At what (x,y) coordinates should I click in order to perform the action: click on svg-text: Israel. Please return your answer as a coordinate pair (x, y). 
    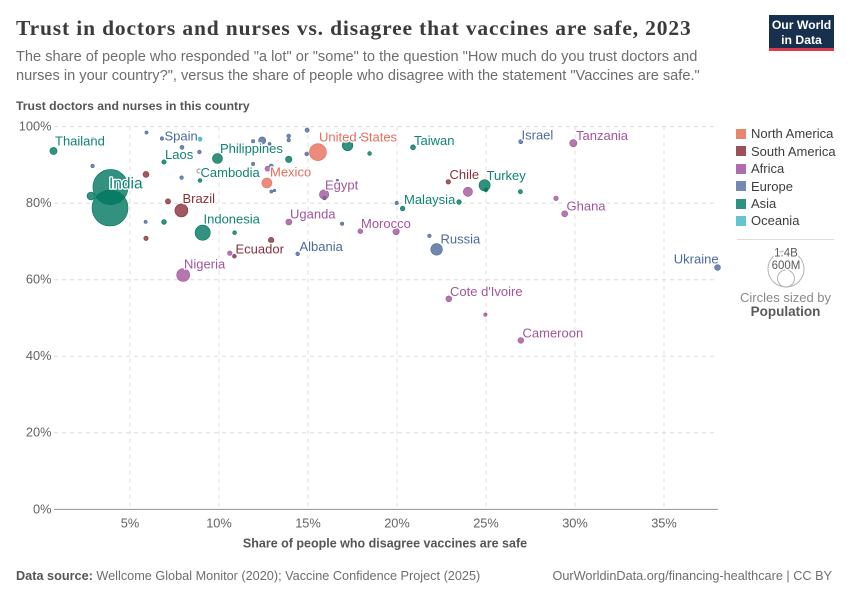
    Looking at the image, I should click on (538, 135).